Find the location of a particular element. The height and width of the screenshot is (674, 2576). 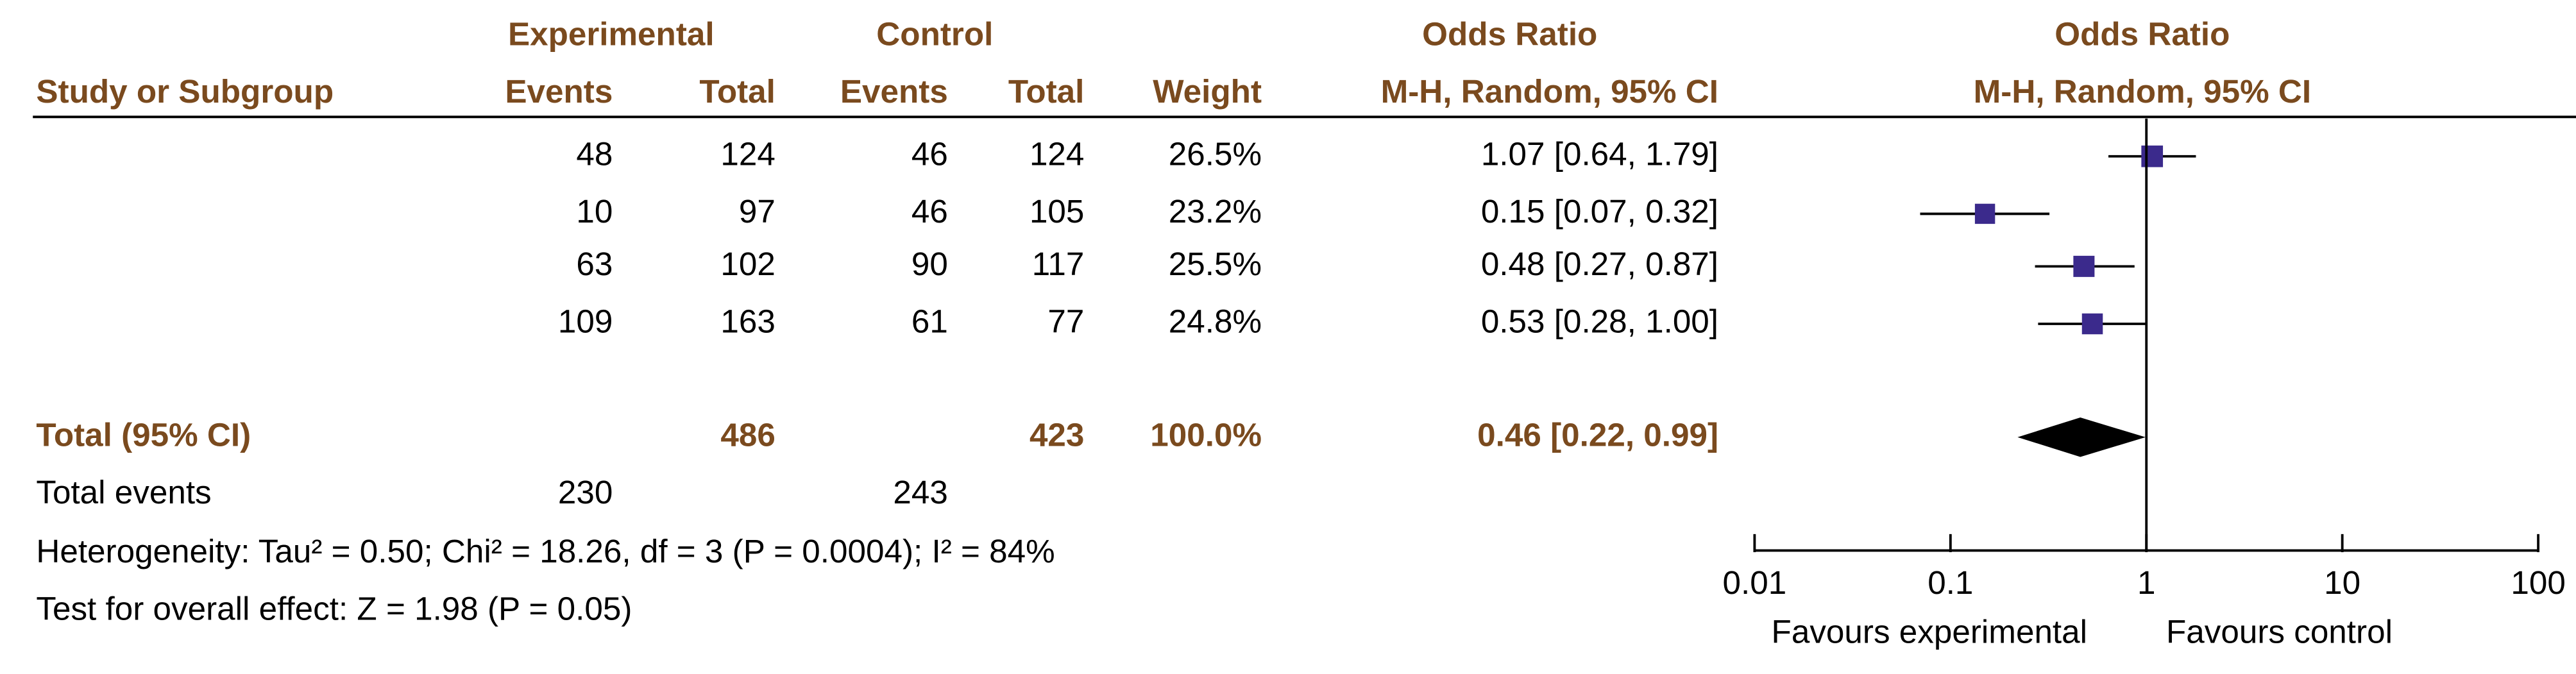

weight: 23.2% is located at coordinates (1215, 211).